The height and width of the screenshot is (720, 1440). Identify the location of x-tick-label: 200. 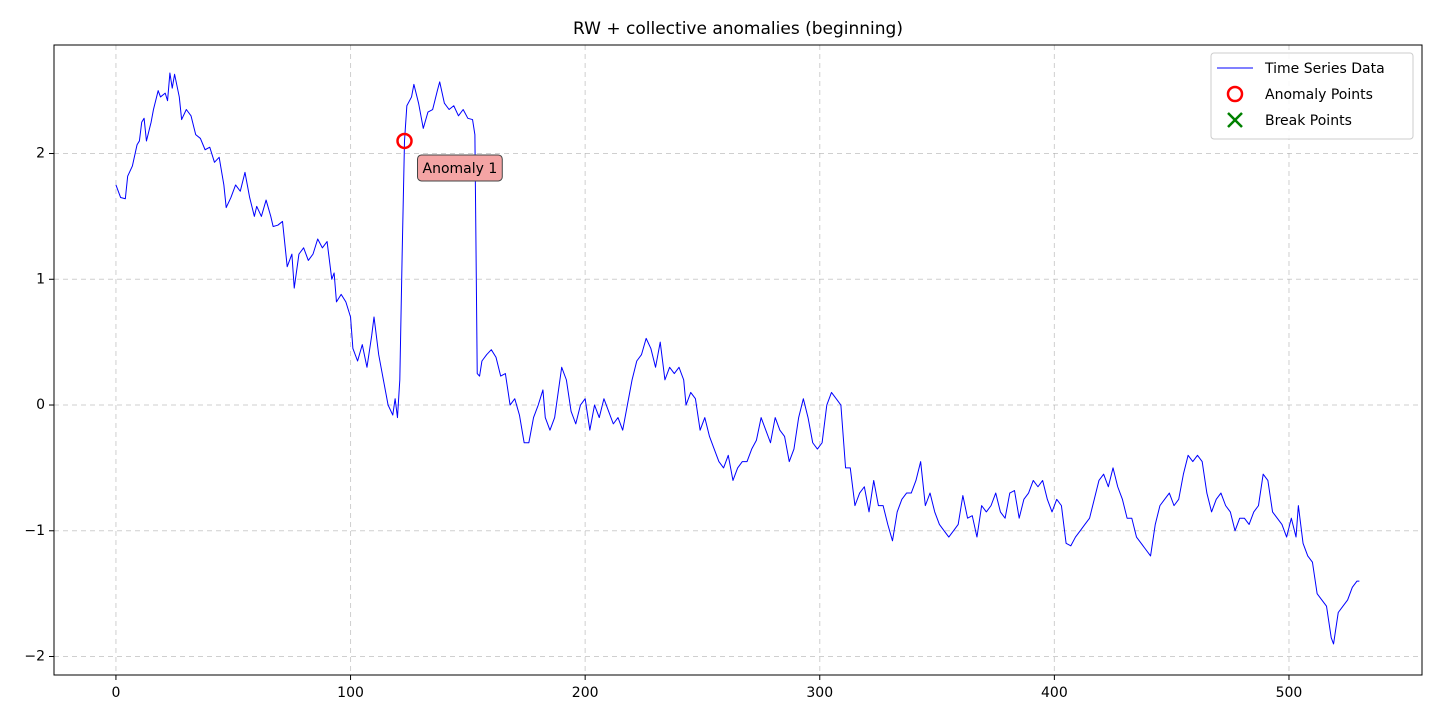
(585, 693).